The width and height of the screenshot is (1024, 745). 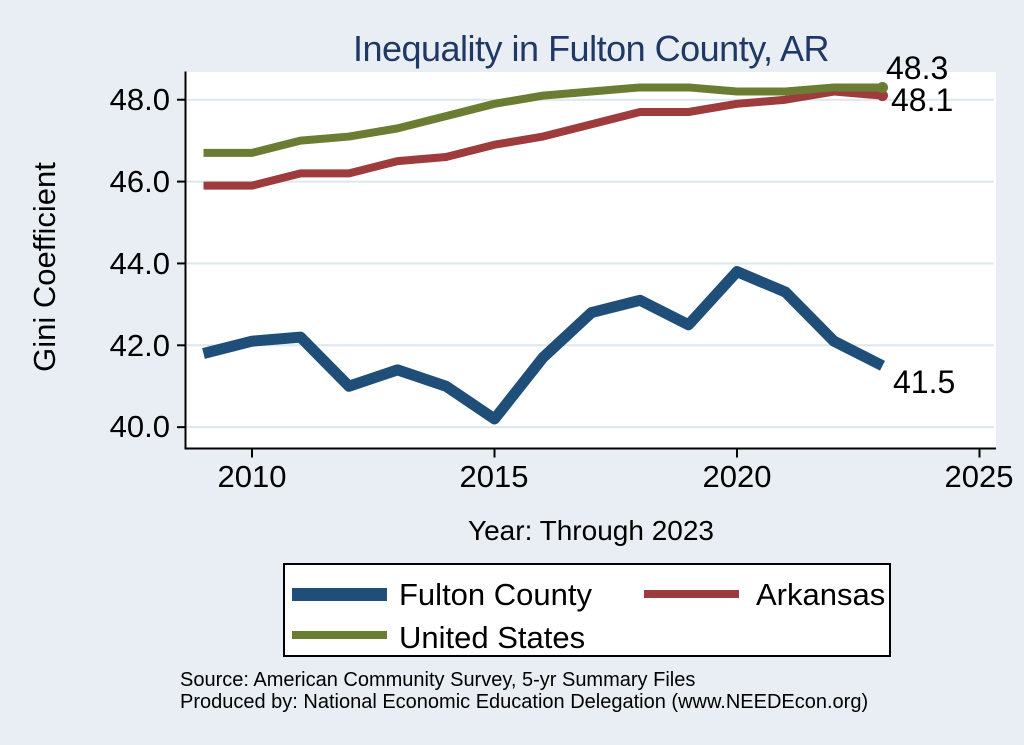 I want to click on x-tick-label-2015: 2015, so click(x=494, y=476).